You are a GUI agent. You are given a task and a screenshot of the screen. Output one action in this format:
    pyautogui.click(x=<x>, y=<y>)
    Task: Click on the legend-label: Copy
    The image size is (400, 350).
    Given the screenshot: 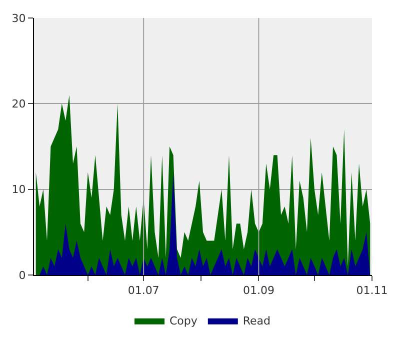 What is the action you would take?
    pyautogui.click(x=184, y=321)
    